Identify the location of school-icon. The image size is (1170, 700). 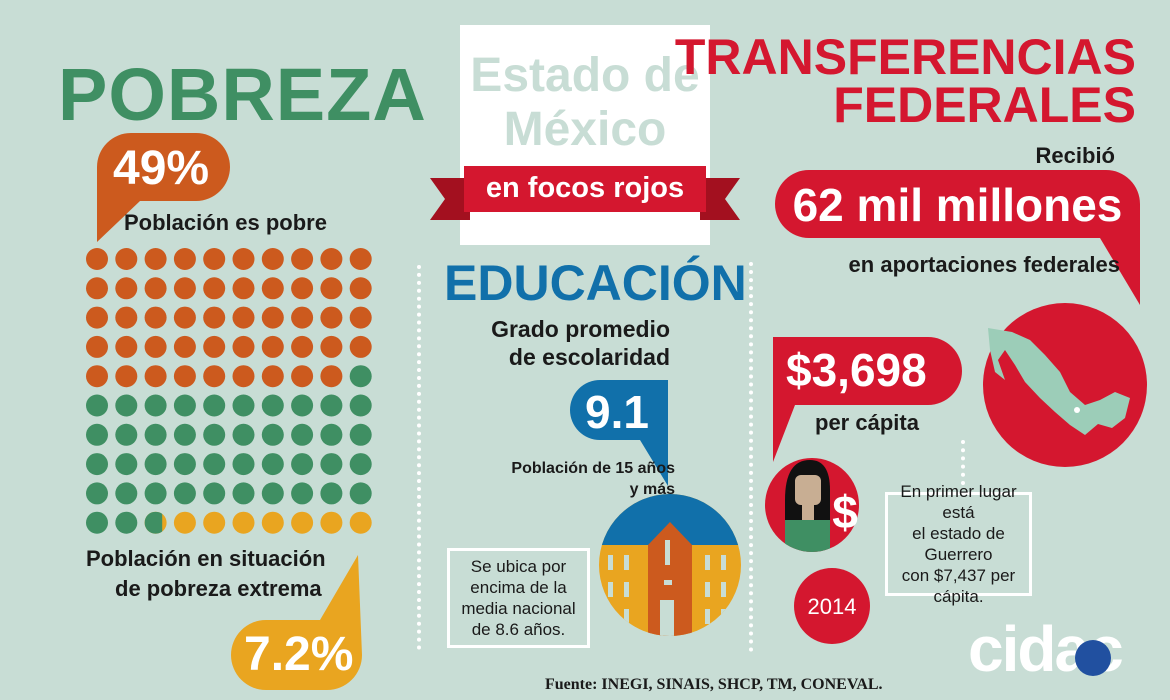
(670, 565).